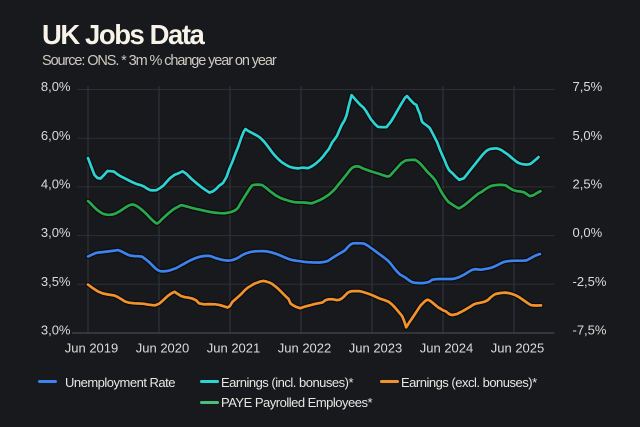 The image size is (640, 427). What do you see at coordinates (56, 184) in the screenshot?
I see `svg-text: 4,0%` at bounding box center [56, 184].